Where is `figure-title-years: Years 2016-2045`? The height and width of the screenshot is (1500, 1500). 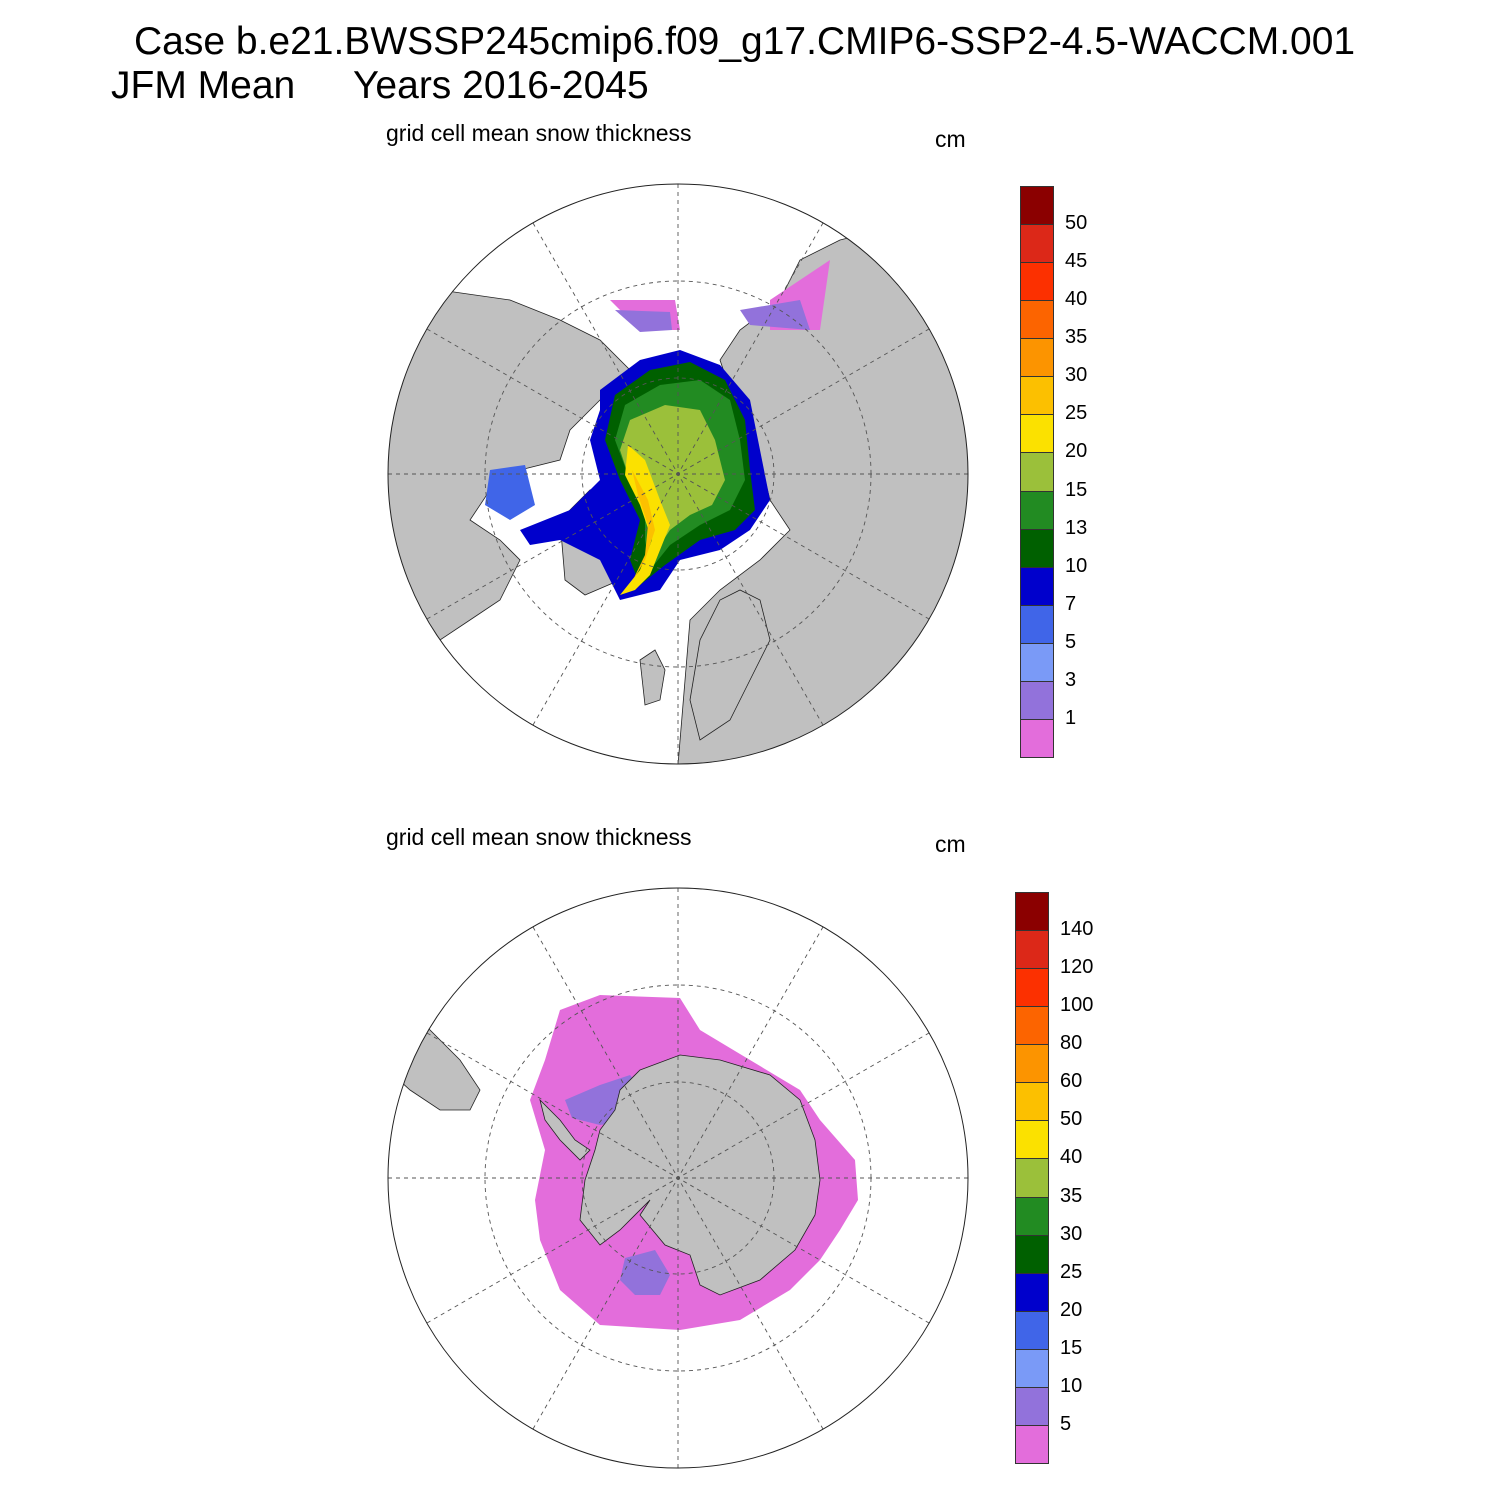 figure-title-years: Years 2016-2045 is located at coordinates (501, 85).